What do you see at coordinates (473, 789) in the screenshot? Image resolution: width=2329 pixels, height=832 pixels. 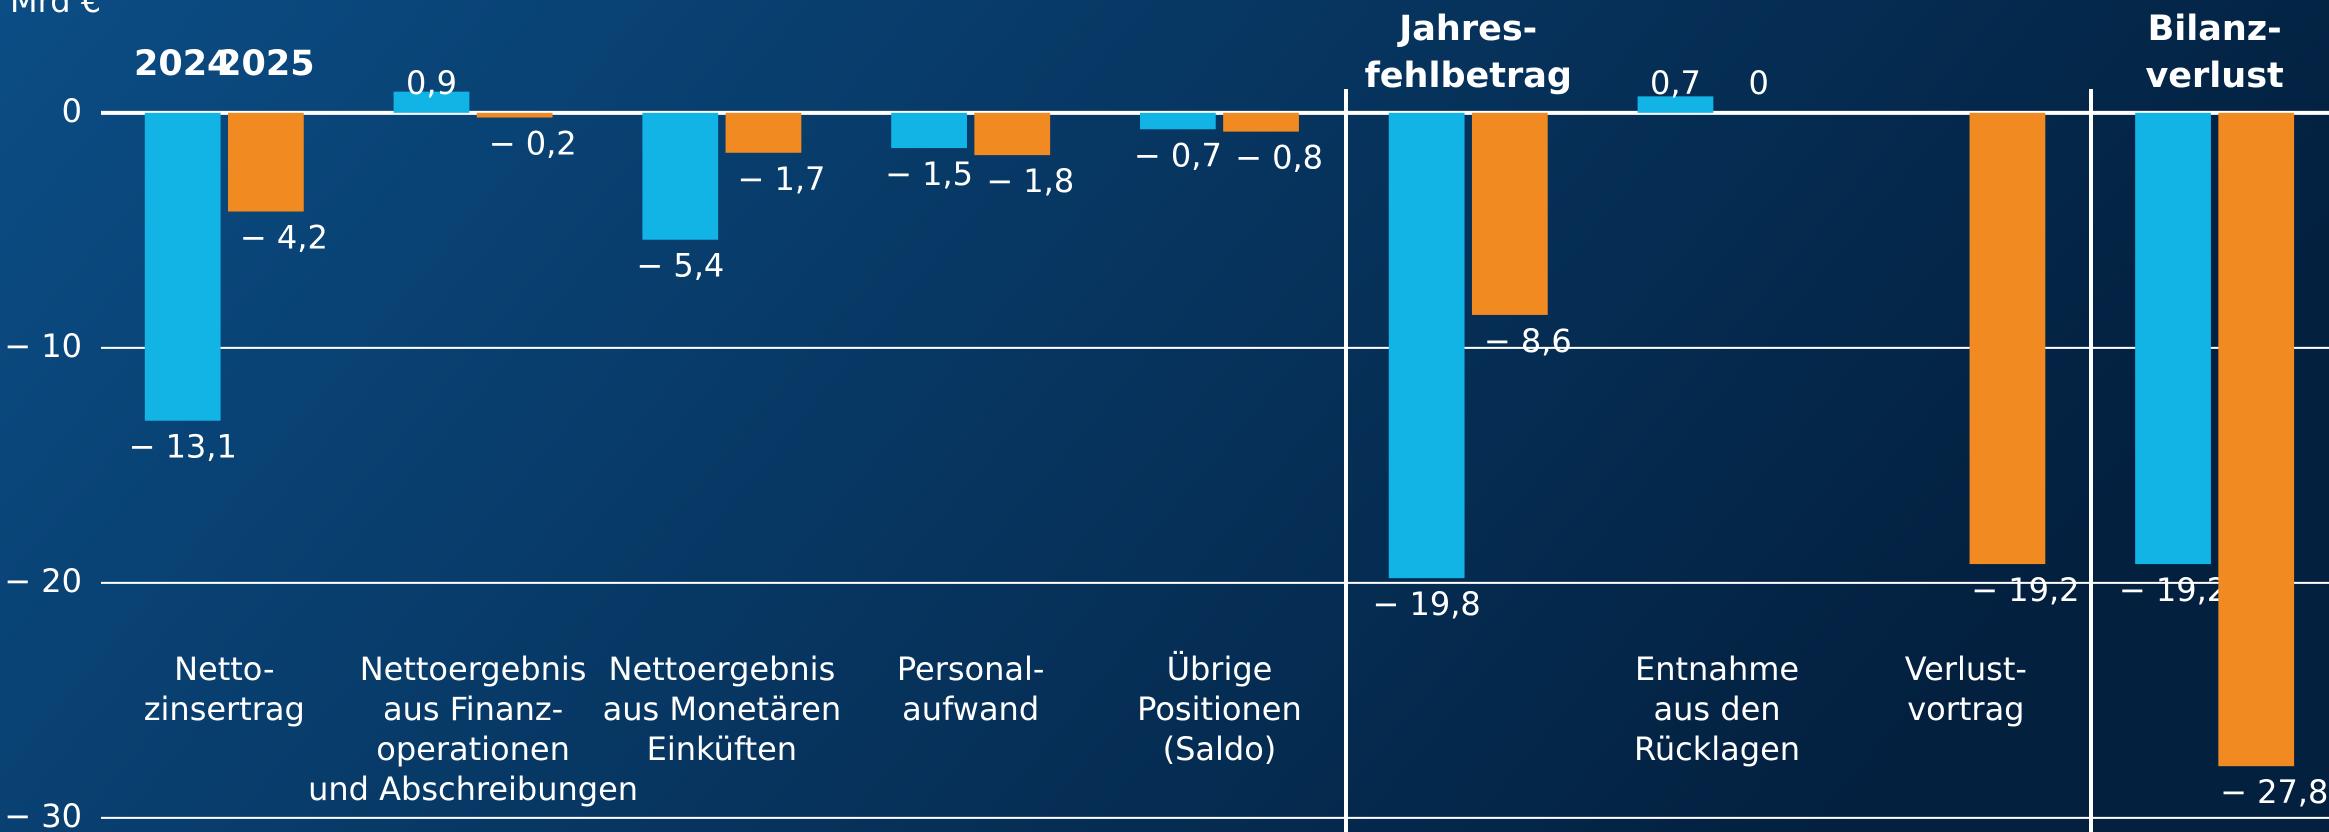 I see `category-label: und Abschreibungen` at bounding box center [473, 789].